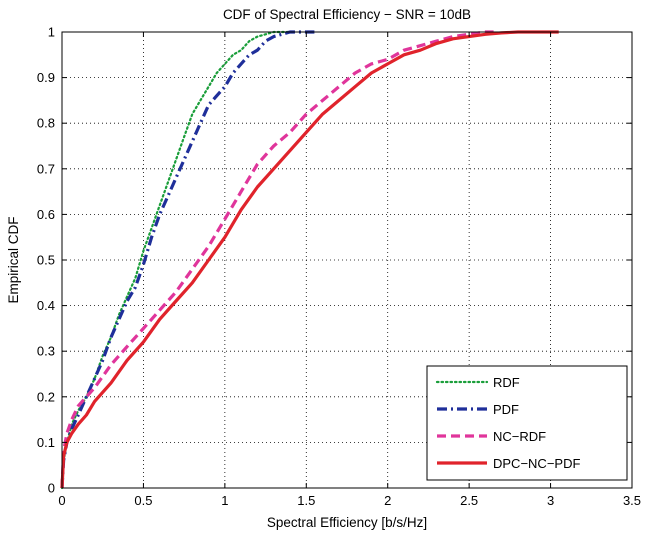  I want to click on x-tick-label: 3.5, so click(632, 500).